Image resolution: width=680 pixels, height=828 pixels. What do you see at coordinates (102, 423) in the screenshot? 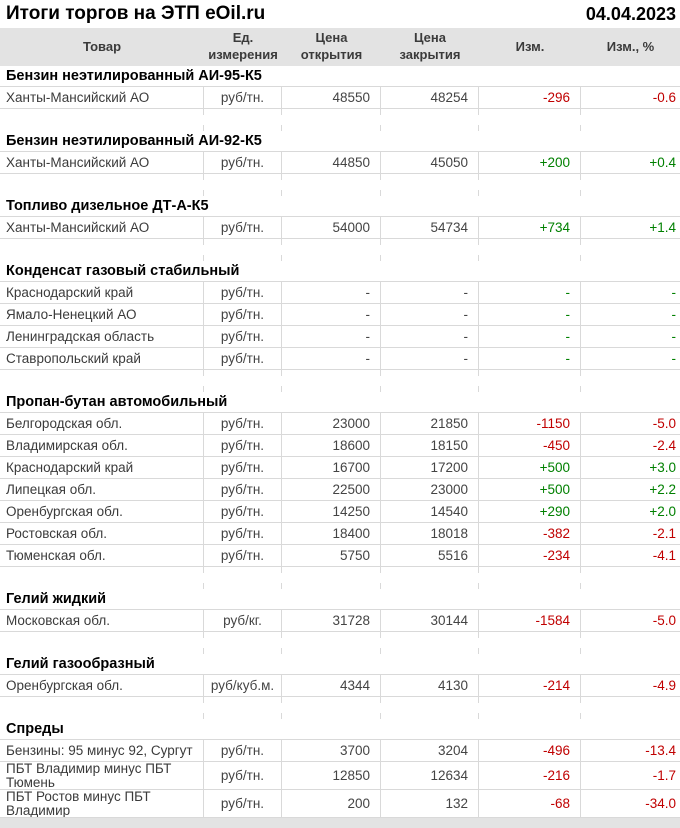
I see `product-region: Белгородская обл.` at bounding box center [102, 423].